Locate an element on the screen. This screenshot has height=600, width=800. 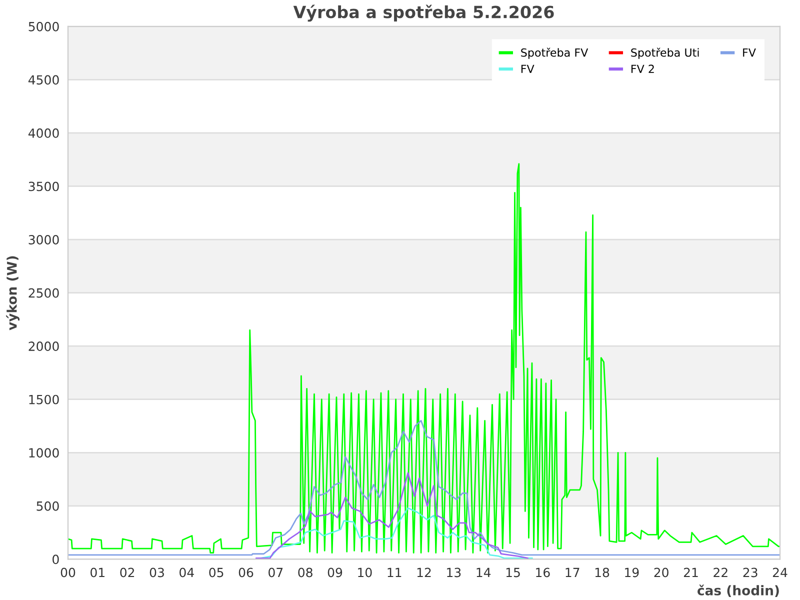
x-tick-label: 13 is located at coordinates (454, 573).